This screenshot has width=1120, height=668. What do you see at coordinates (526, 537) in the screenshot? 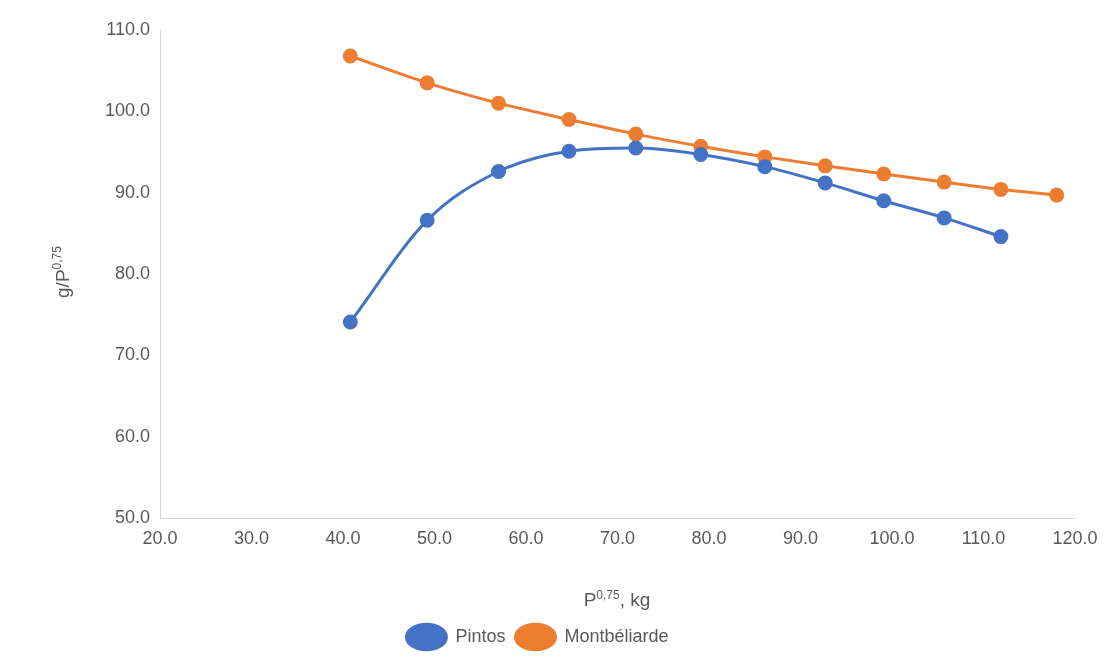
I see `x-tick-label: 60.0` at bounding box center [526, 537].